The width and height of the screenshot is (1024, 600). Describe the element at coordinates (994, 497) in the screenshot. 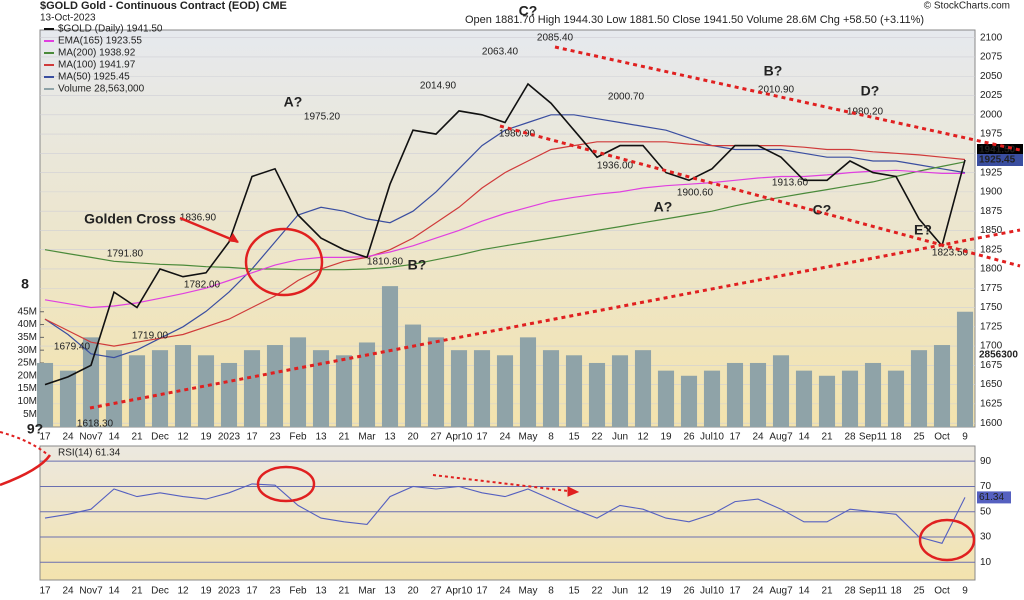

I see `last-value-tag` at that location.